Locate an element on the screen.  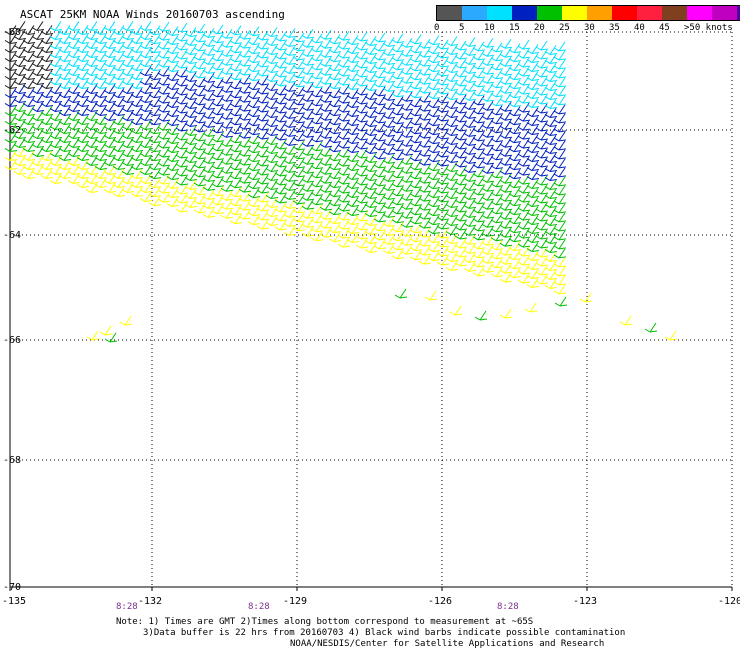
legend-label: 35 is located at coordinates (614, 28).